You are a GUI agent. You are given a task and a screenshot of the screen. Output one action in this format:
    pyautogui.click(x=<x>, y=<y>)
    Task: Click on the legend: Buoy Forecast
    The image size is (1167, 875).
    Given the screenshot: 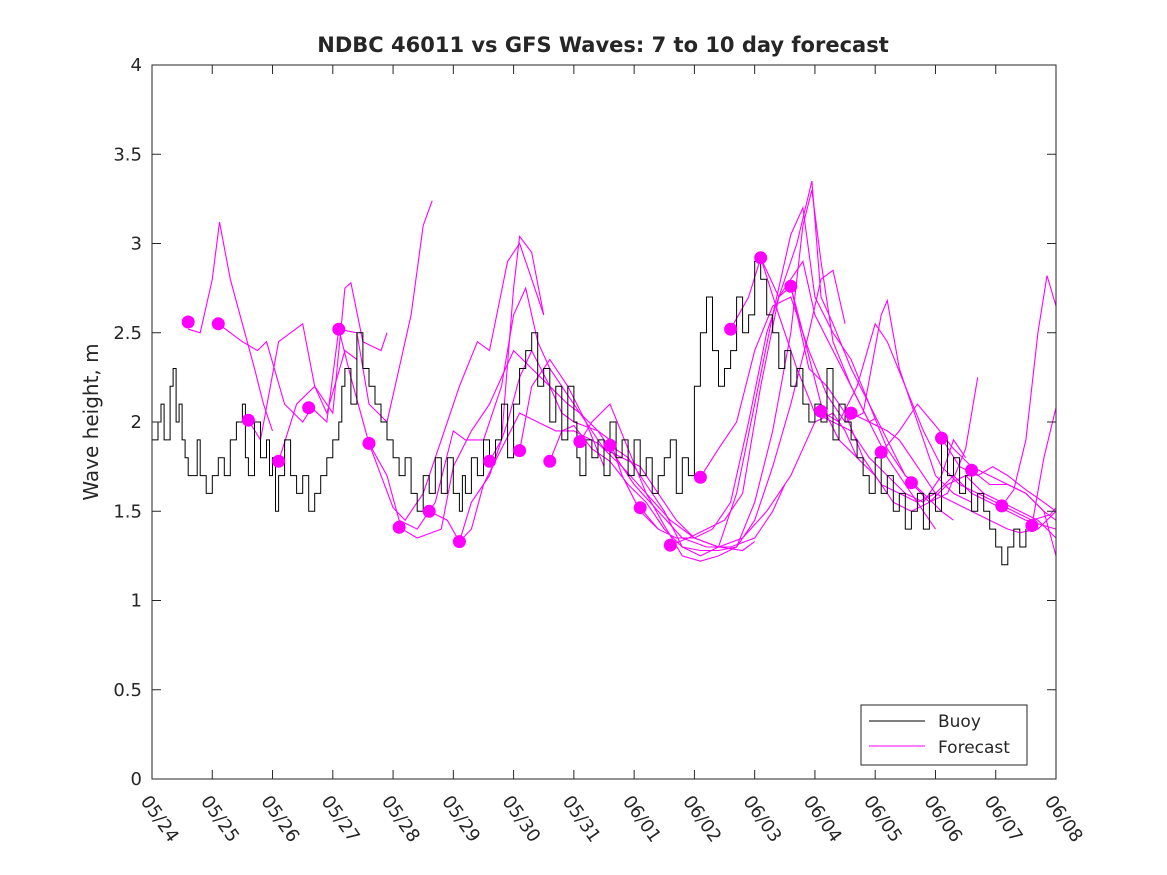 What is the action you would take?
    pyautogui.click(x=944, y=735)
    